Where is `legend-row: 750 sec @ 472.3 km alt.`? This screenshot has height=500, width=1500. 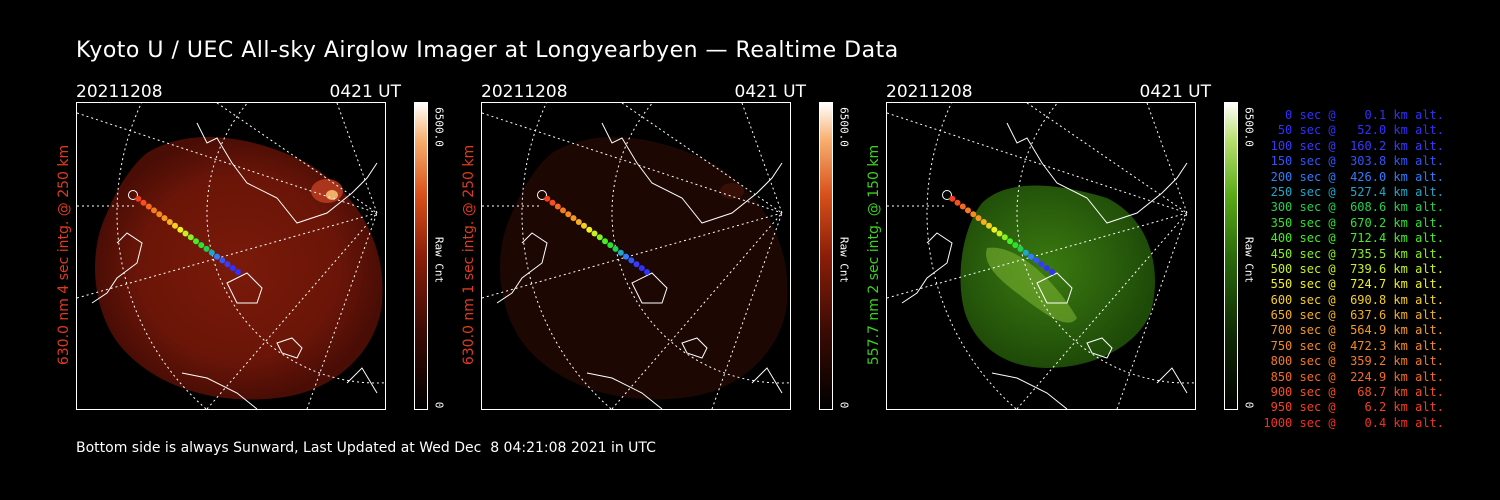
legend-row: 750 sec @ 472.3 km alt. is located at coordinates (1357, 345).